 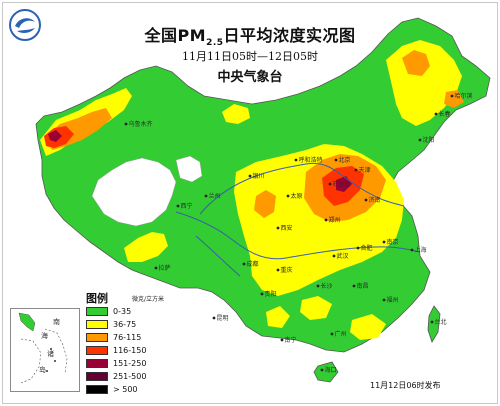 What do you see at coordinates (126, 389) in the screenshot?
I see `legend-item: > 500` at bounding box center [126, 389].